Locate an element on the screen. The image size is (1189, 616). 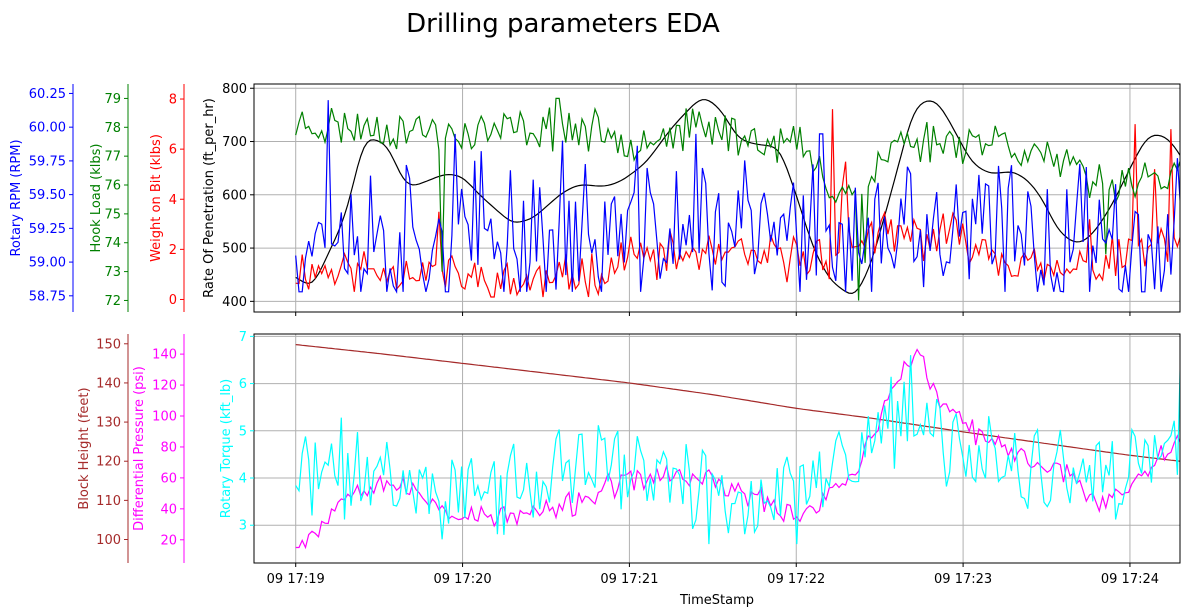
y-tick-label: 75 is located at coordinates (112, 214).